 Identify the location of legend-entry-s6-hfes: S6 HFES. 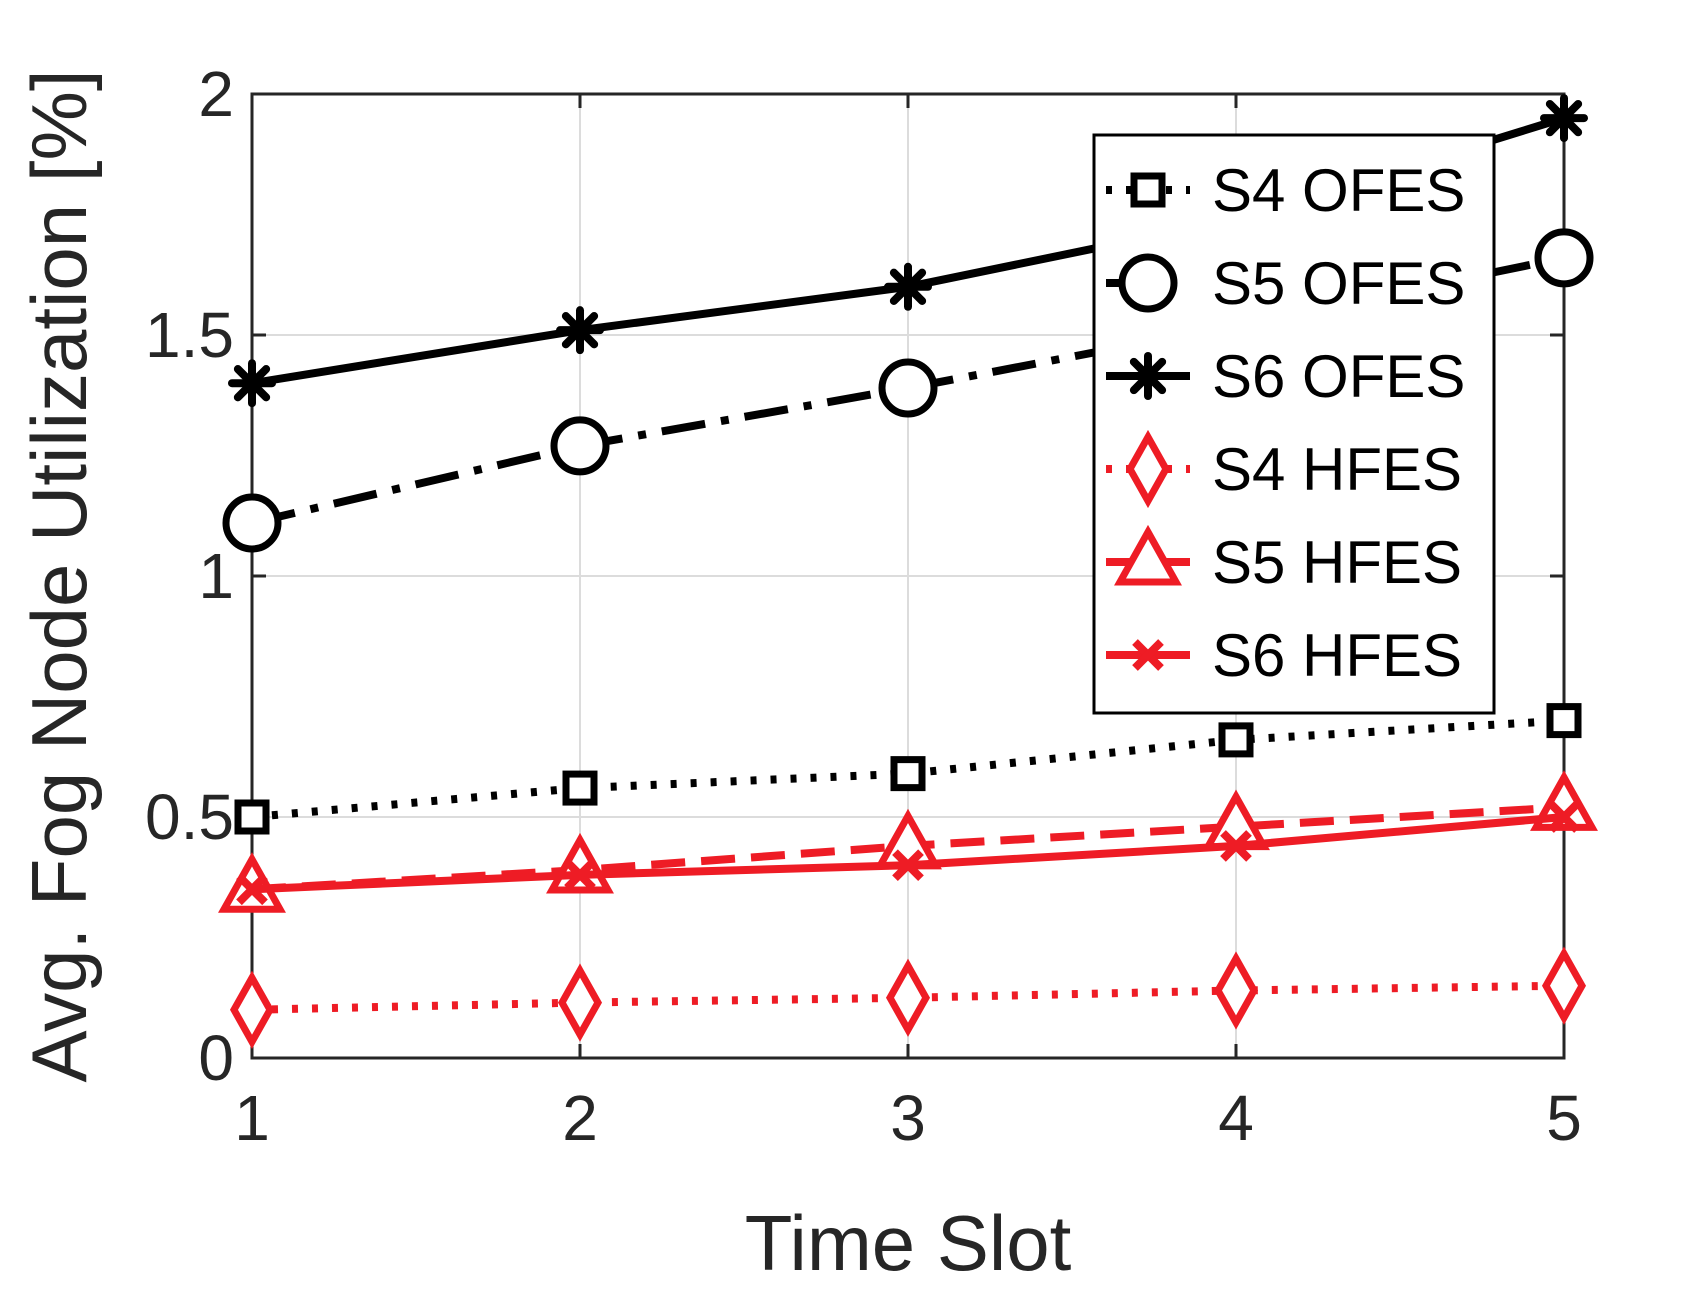
(1284, 655).